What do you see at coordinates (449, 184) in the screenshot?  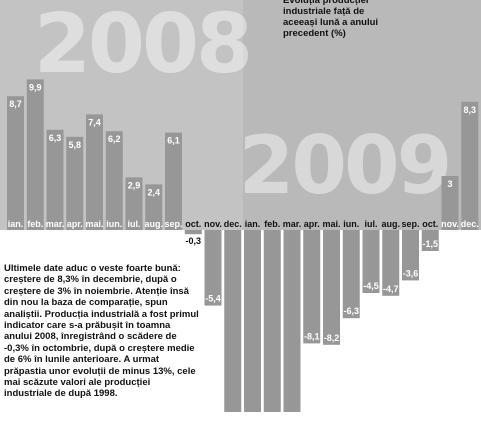 I see `data-label: 3` at bounding box center [449, 184].